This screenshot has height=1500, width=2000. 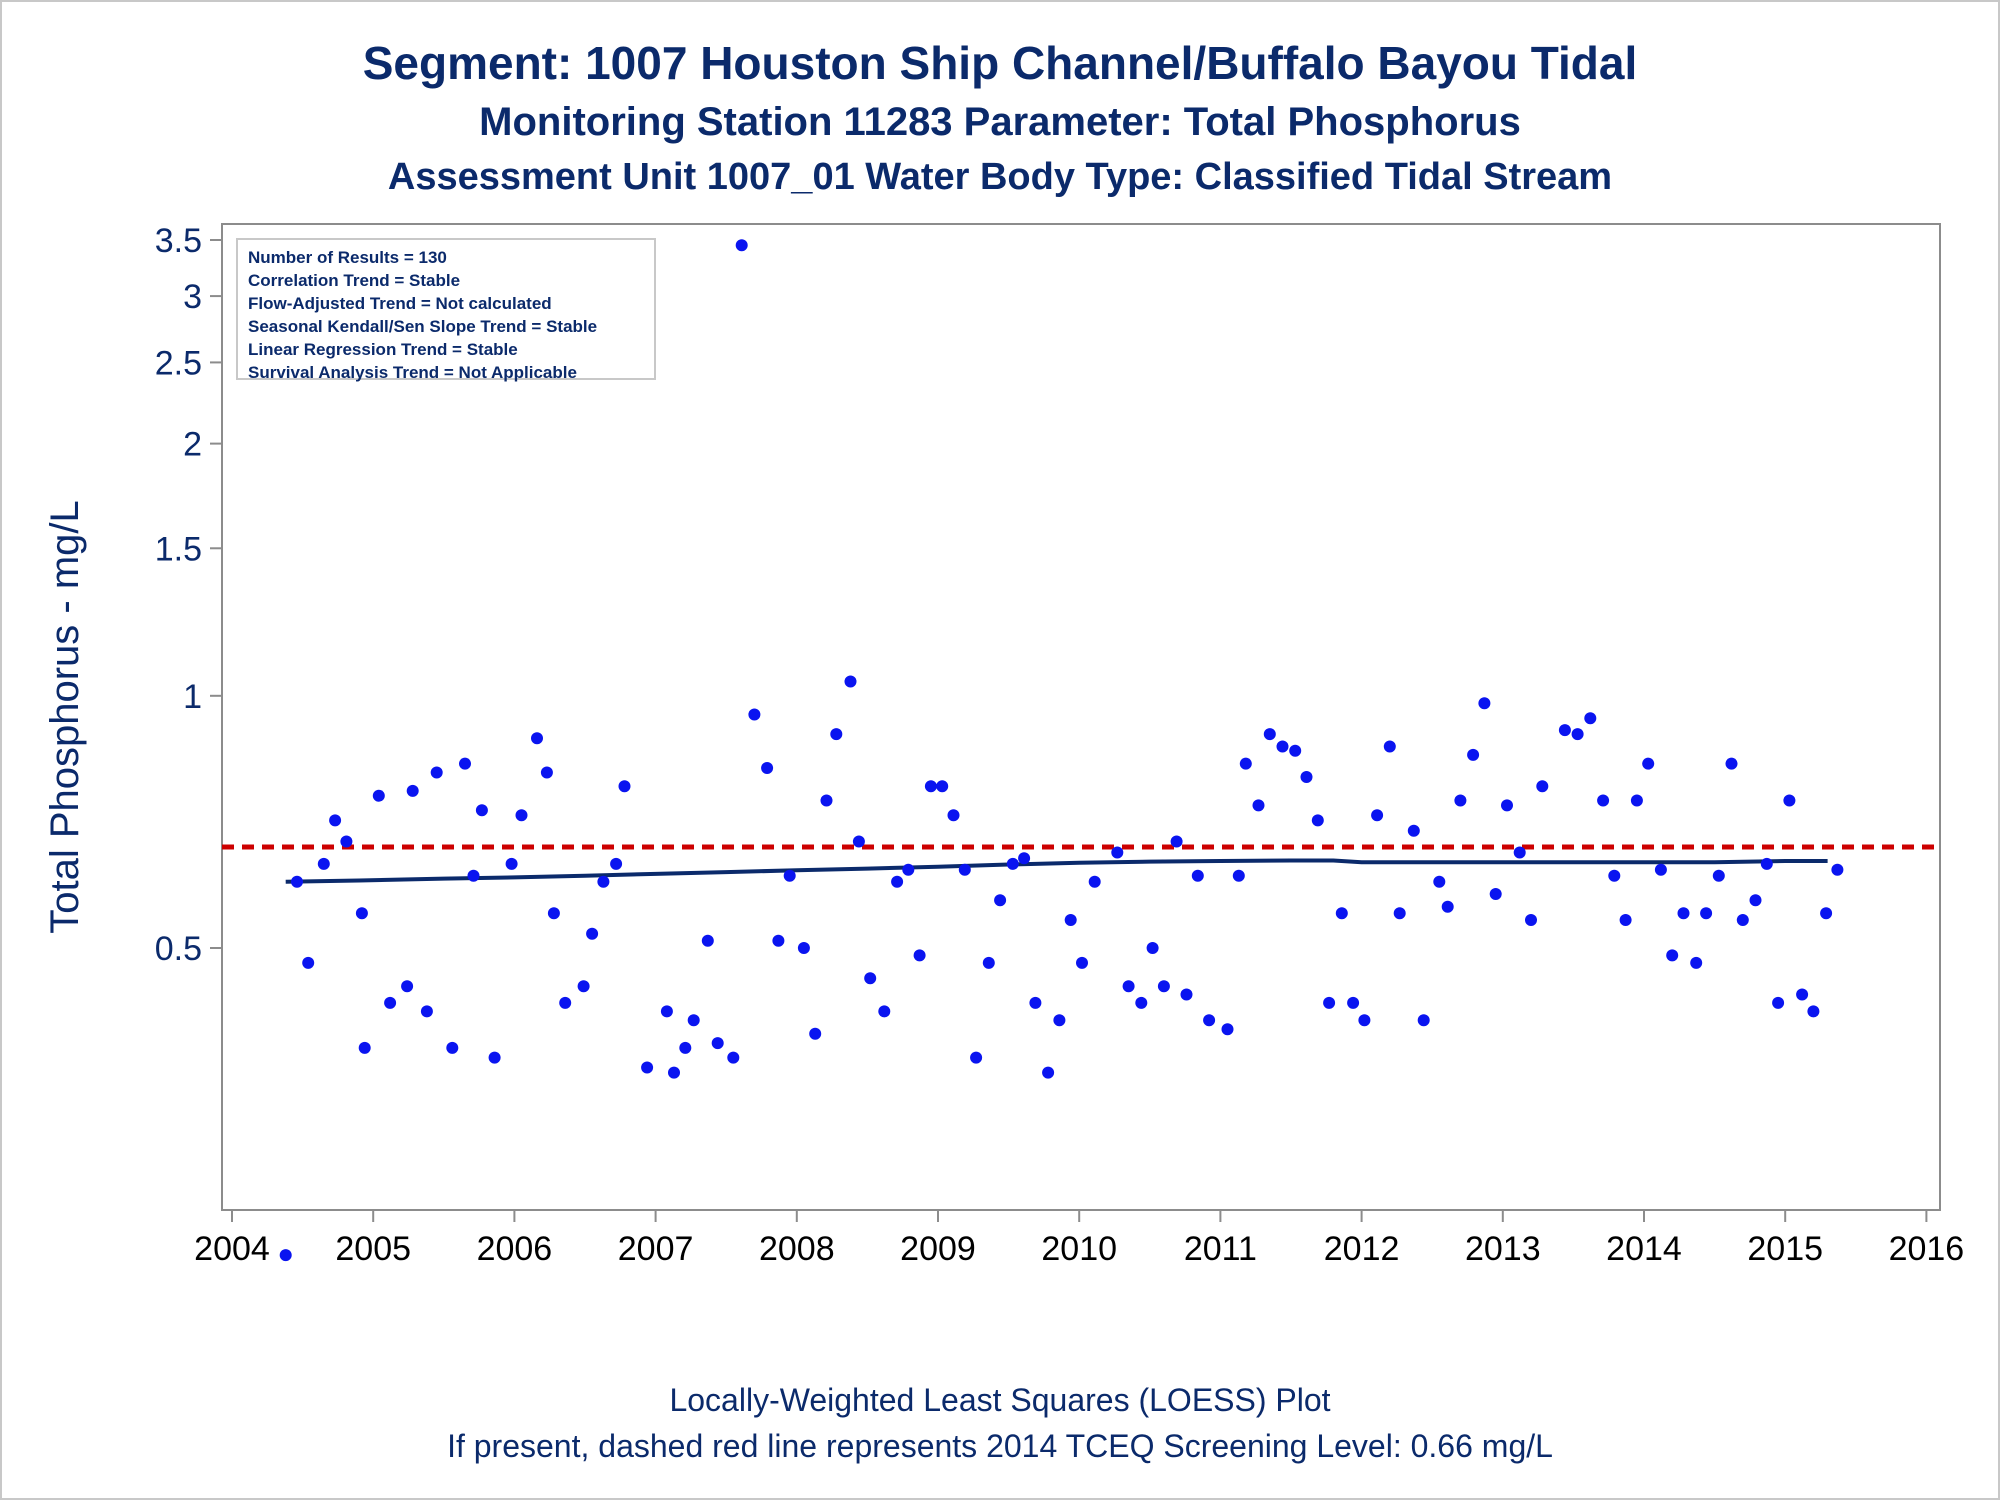 What do you see at coordinates (192, 697) in the screenshot?
I see `y-tick-label: 1` at bounding box center [192, 697].